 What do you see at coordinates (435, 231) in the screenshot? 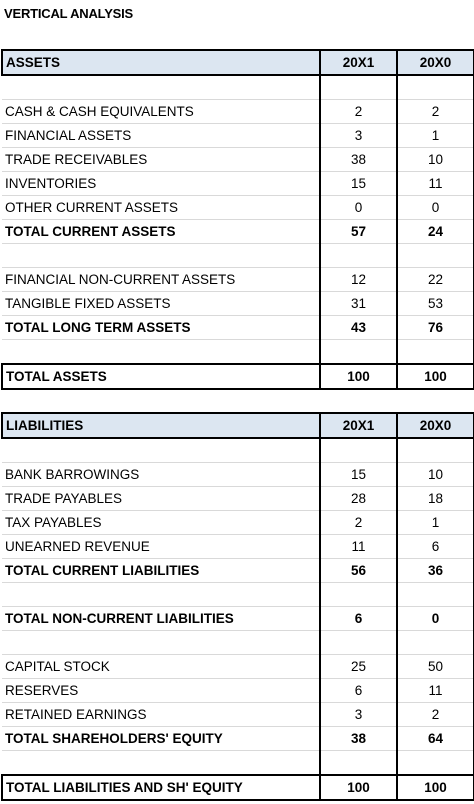
I see `value-20x0: 24` at bounding box center [435, 231].